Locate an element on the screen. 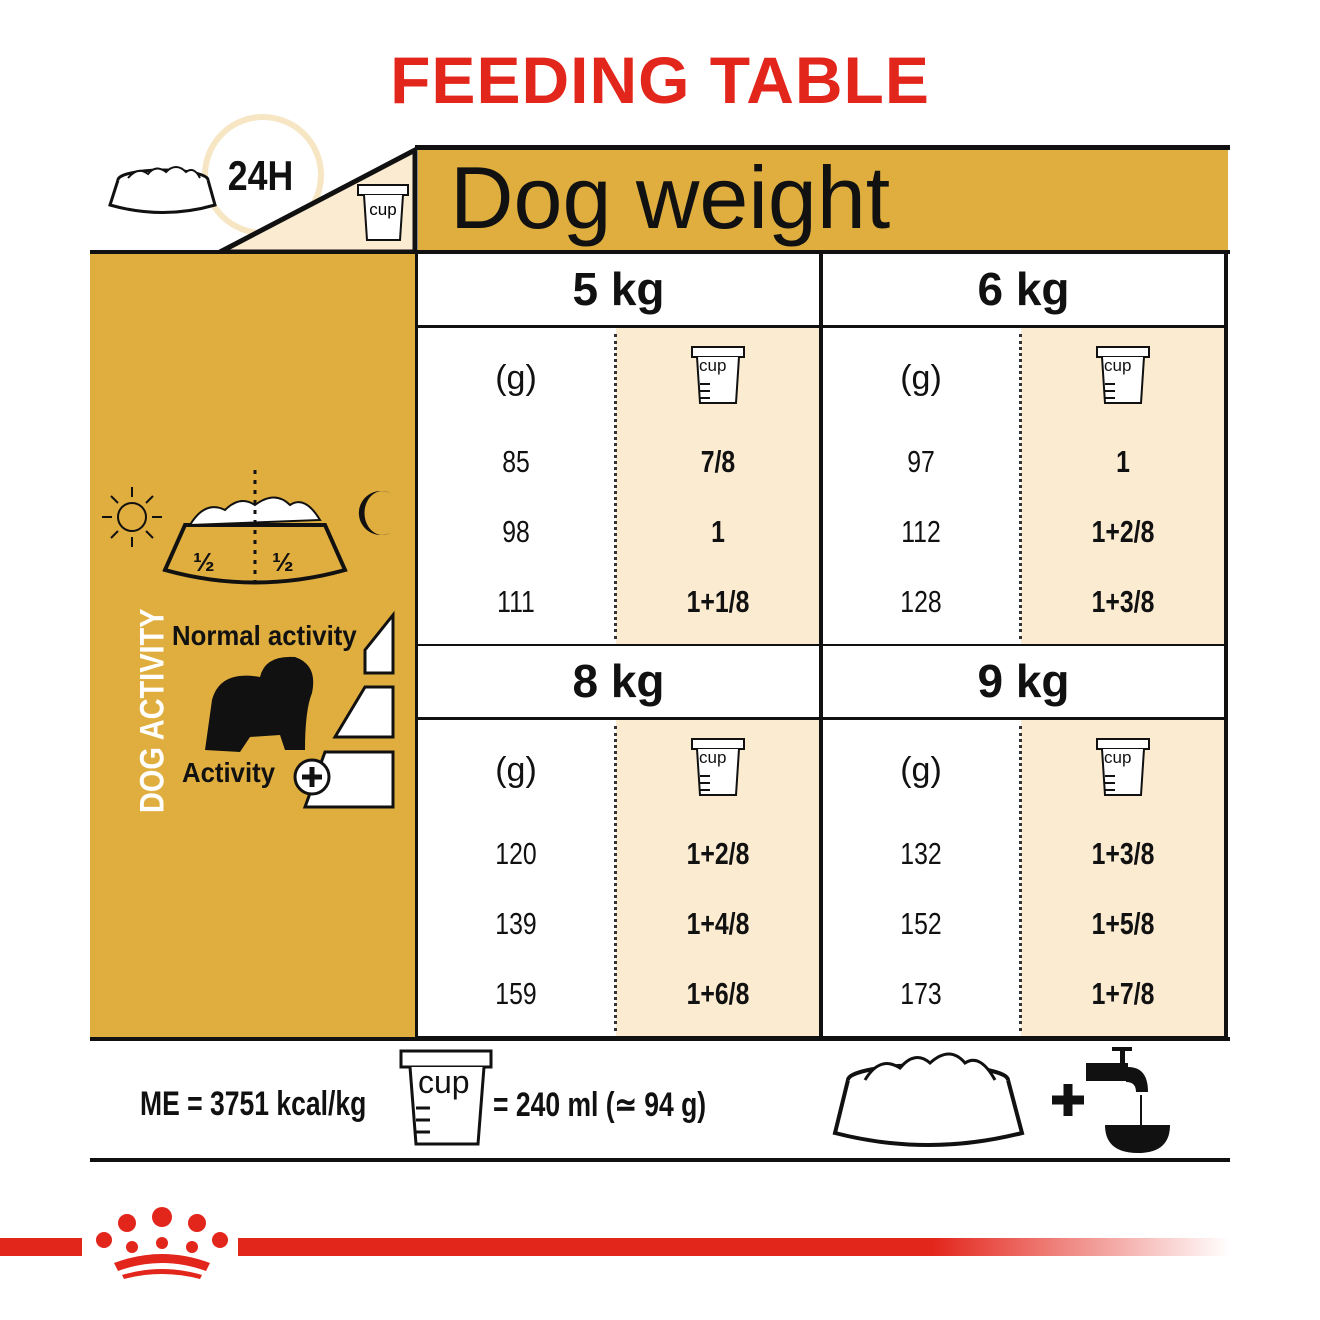 This screenshot has height=1320, width=1320. half-right: ½ is located at coordinates (283, 562).